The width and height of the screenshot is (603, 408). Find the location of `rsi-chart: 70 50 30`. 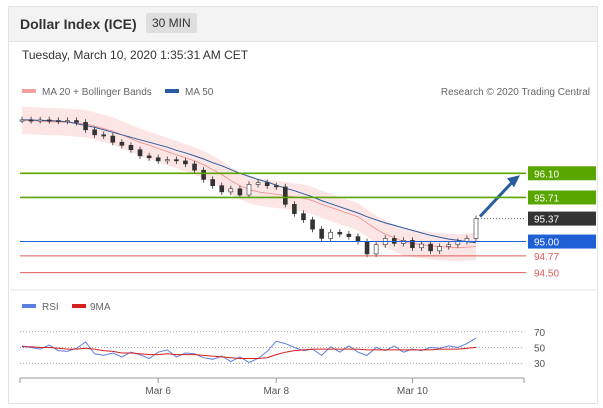

rsi-chart: 70 50 30 is located at coordinates (283, 349).